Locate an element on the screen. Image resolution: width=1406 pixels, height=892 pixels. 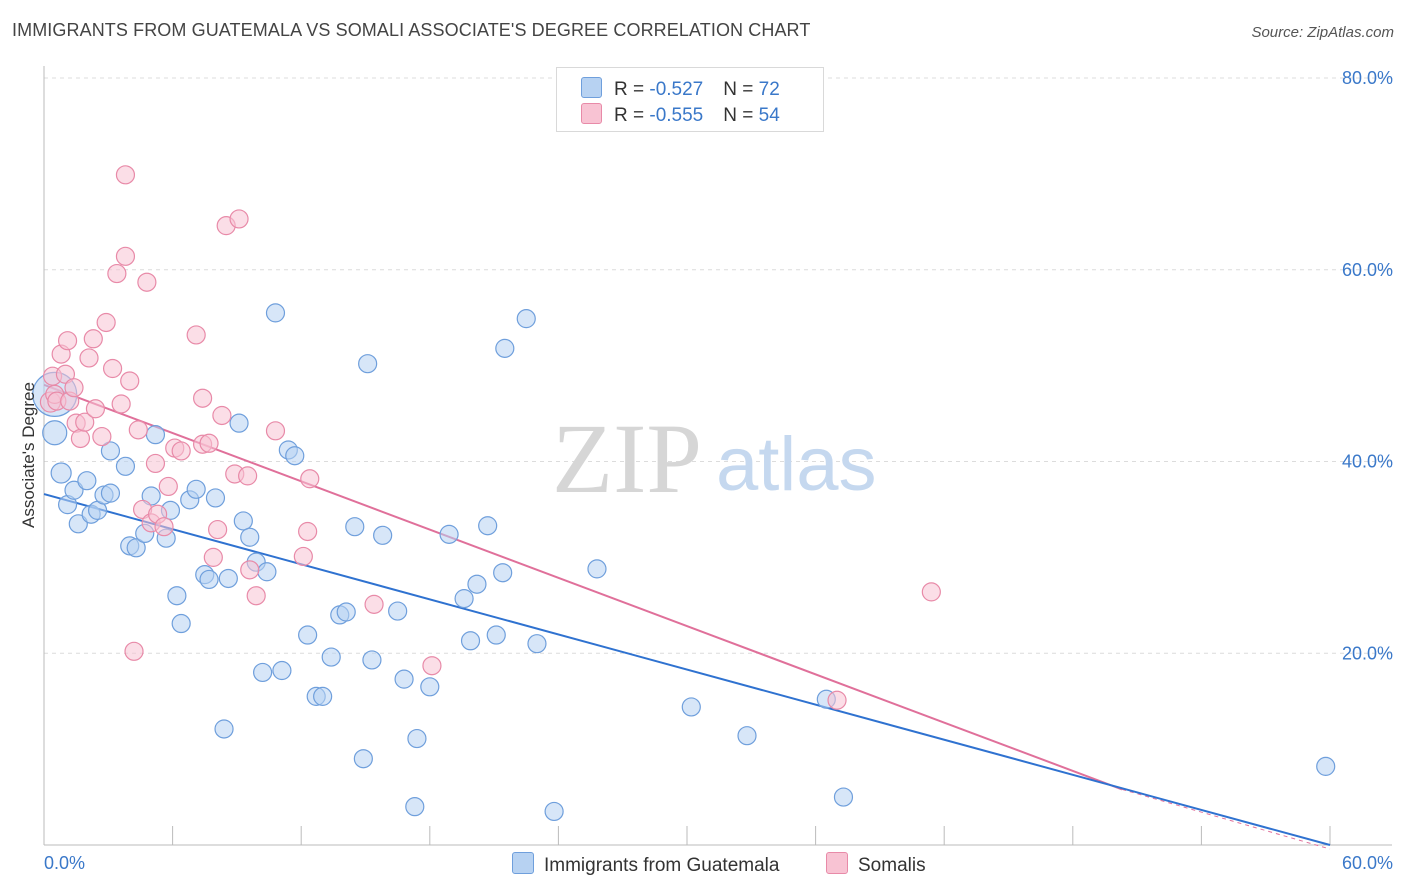
legend-r-label: R = is located at coordinates (632, 115).